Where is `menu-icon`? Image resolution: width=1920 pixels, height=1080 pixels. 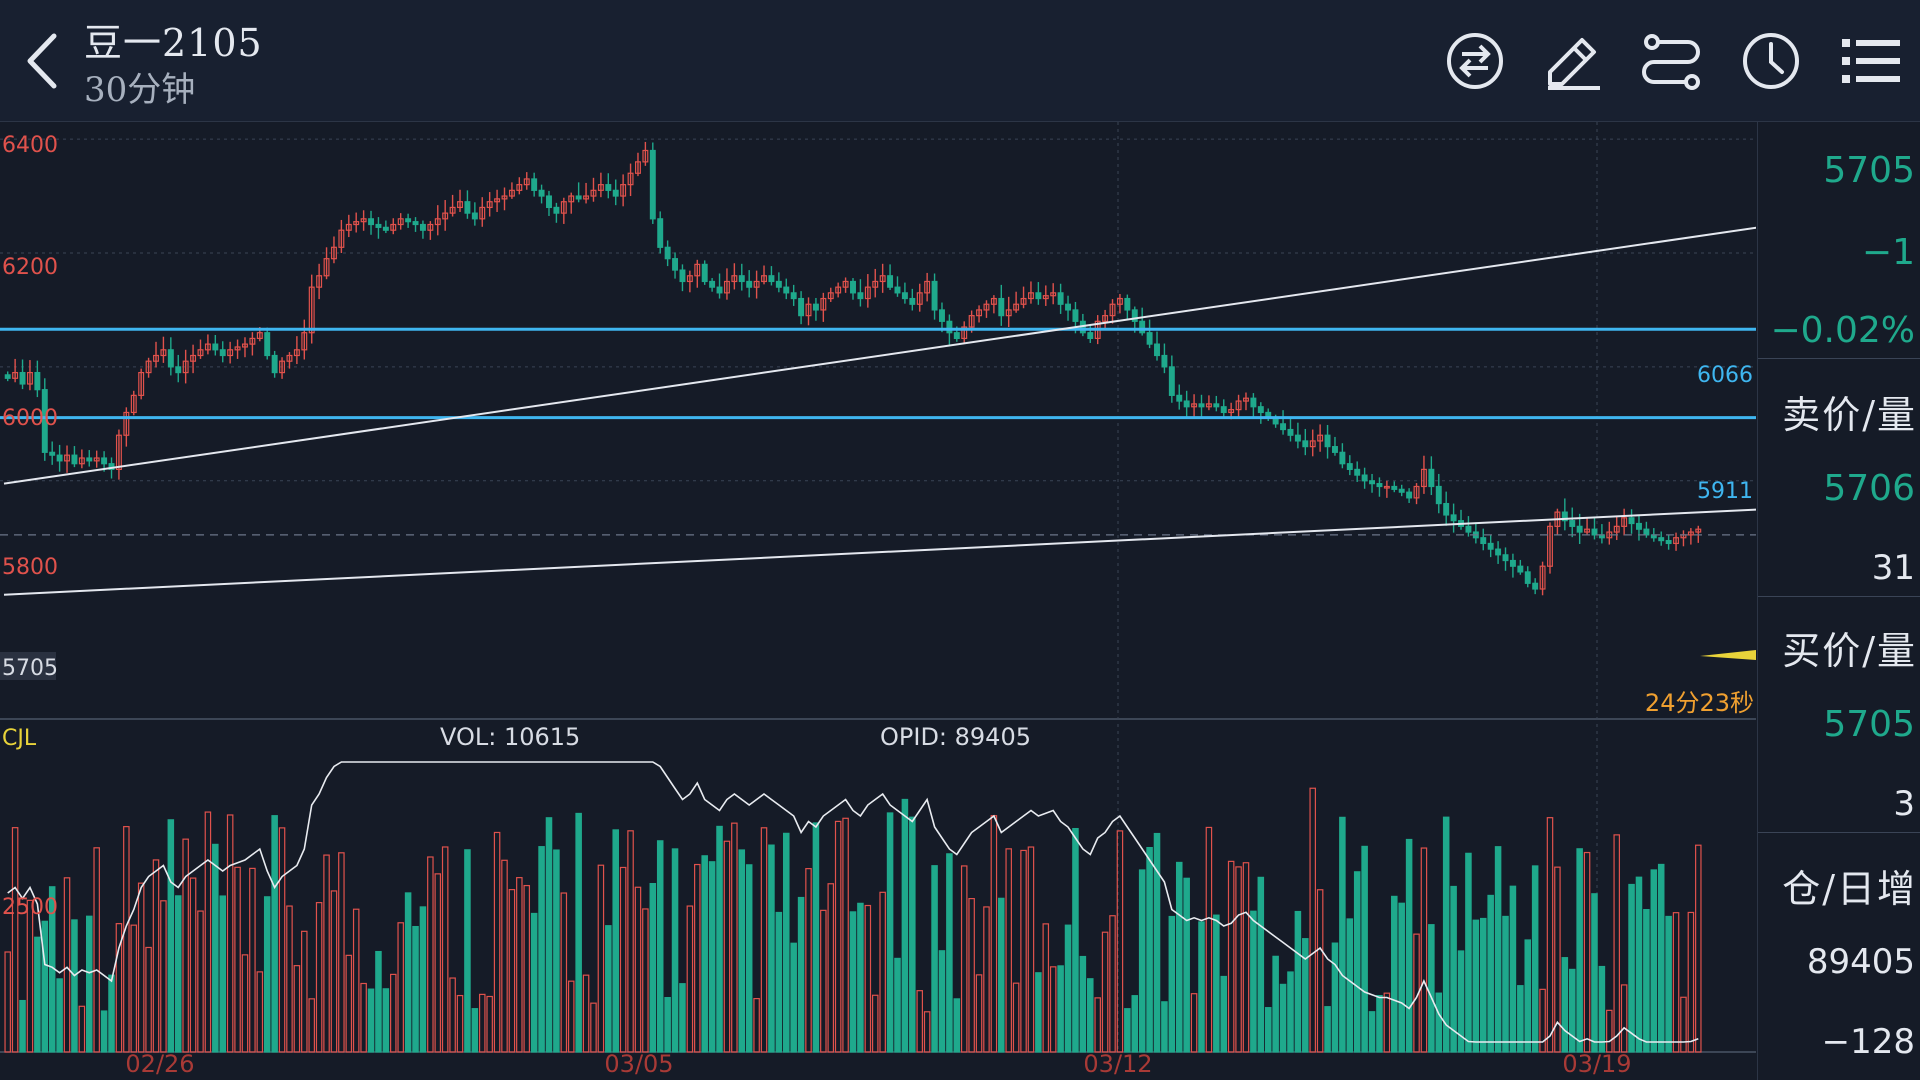
menu-icon is located at coordinates (1871, 61).